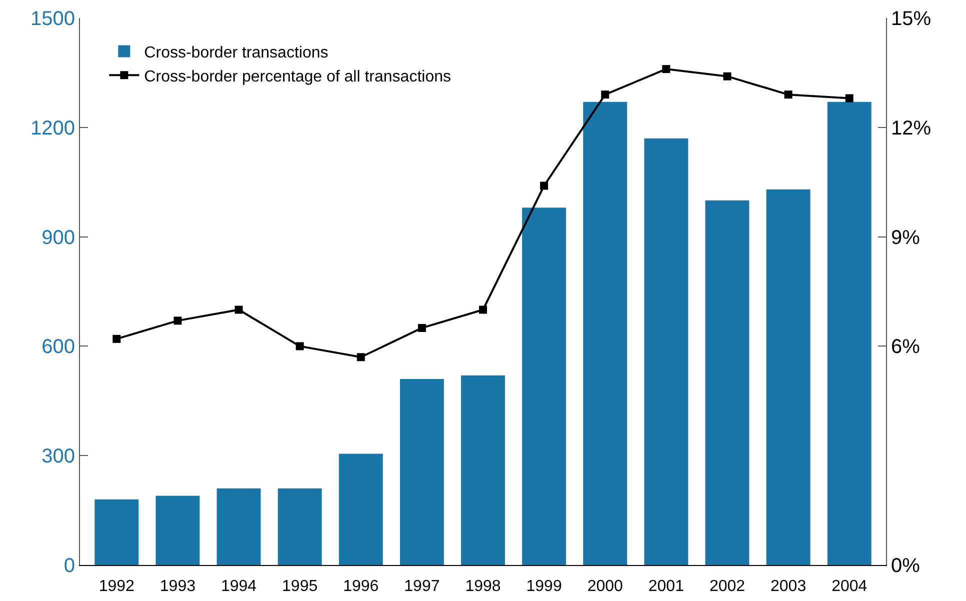 This screenshot has height=601, width=966. Describe the element at coordinates (911, 128) in the screenshot. I see `y2-tick-label: 12%` at that location.